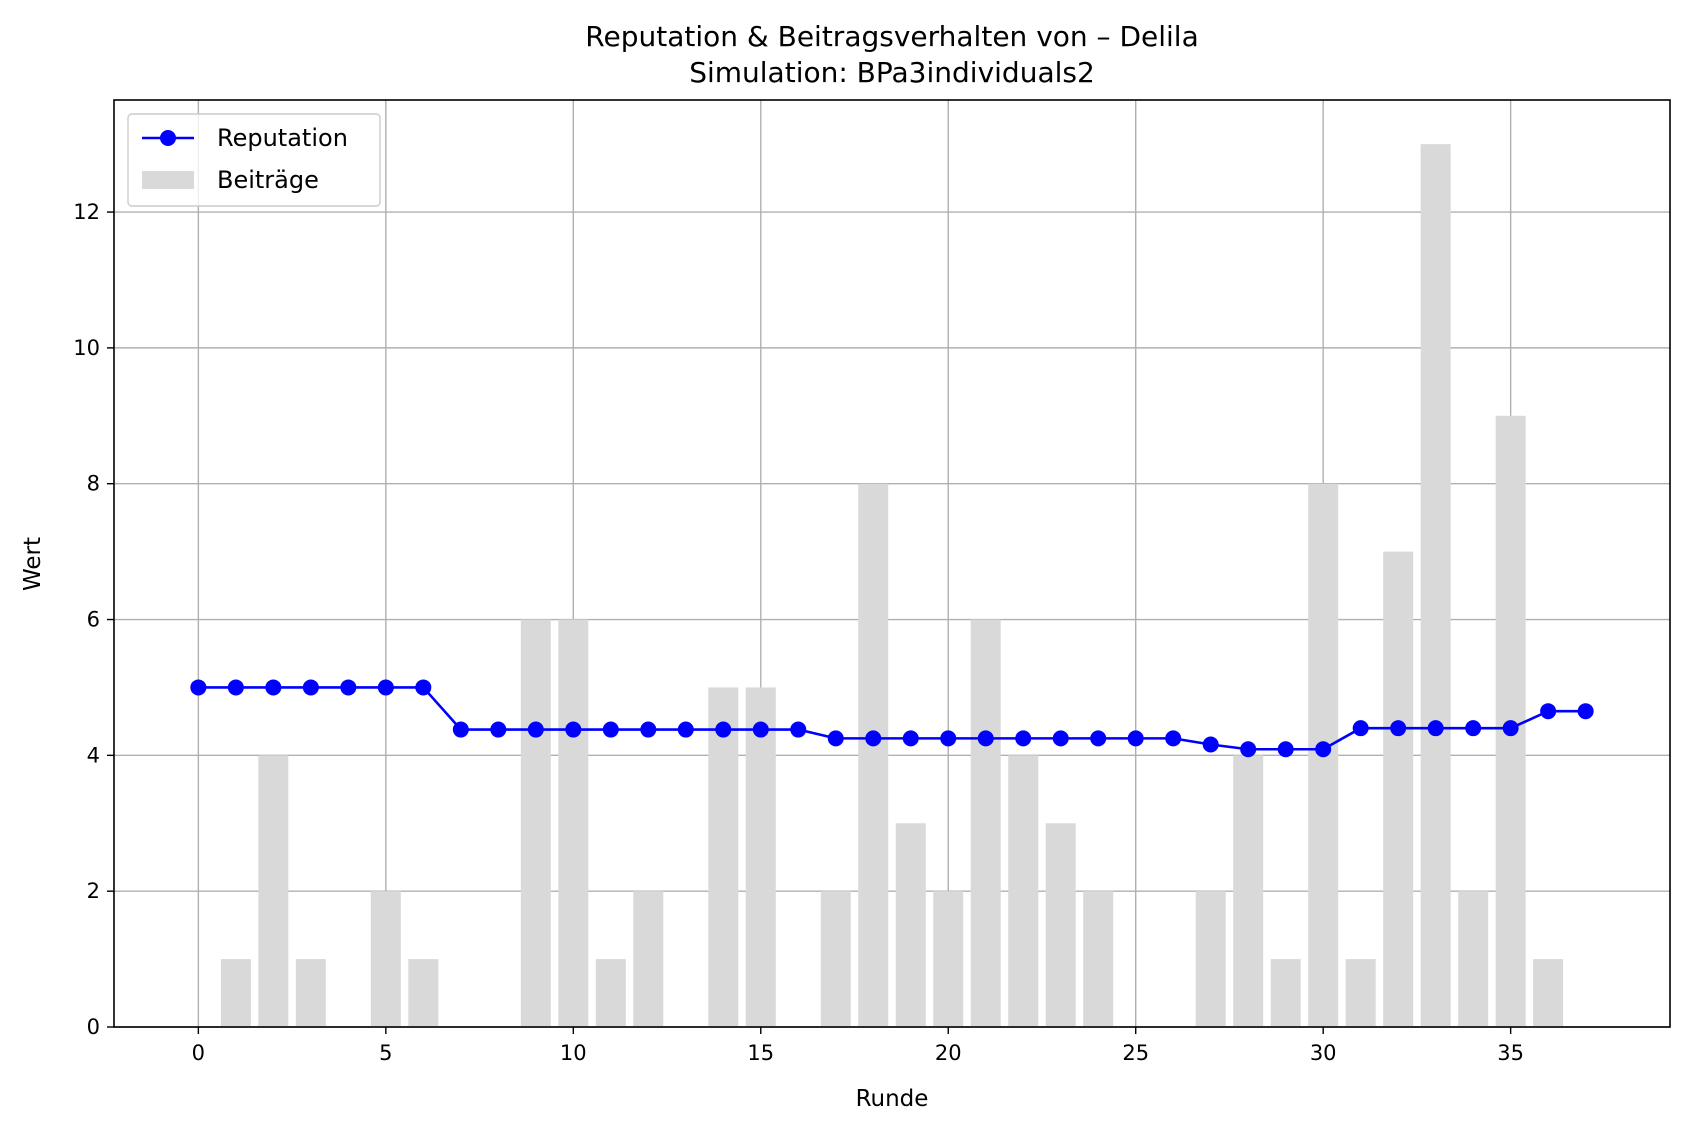 This screenshot has width=1683, height=1131. I want to click on x-tick-label: 0, so click(198, 1053).